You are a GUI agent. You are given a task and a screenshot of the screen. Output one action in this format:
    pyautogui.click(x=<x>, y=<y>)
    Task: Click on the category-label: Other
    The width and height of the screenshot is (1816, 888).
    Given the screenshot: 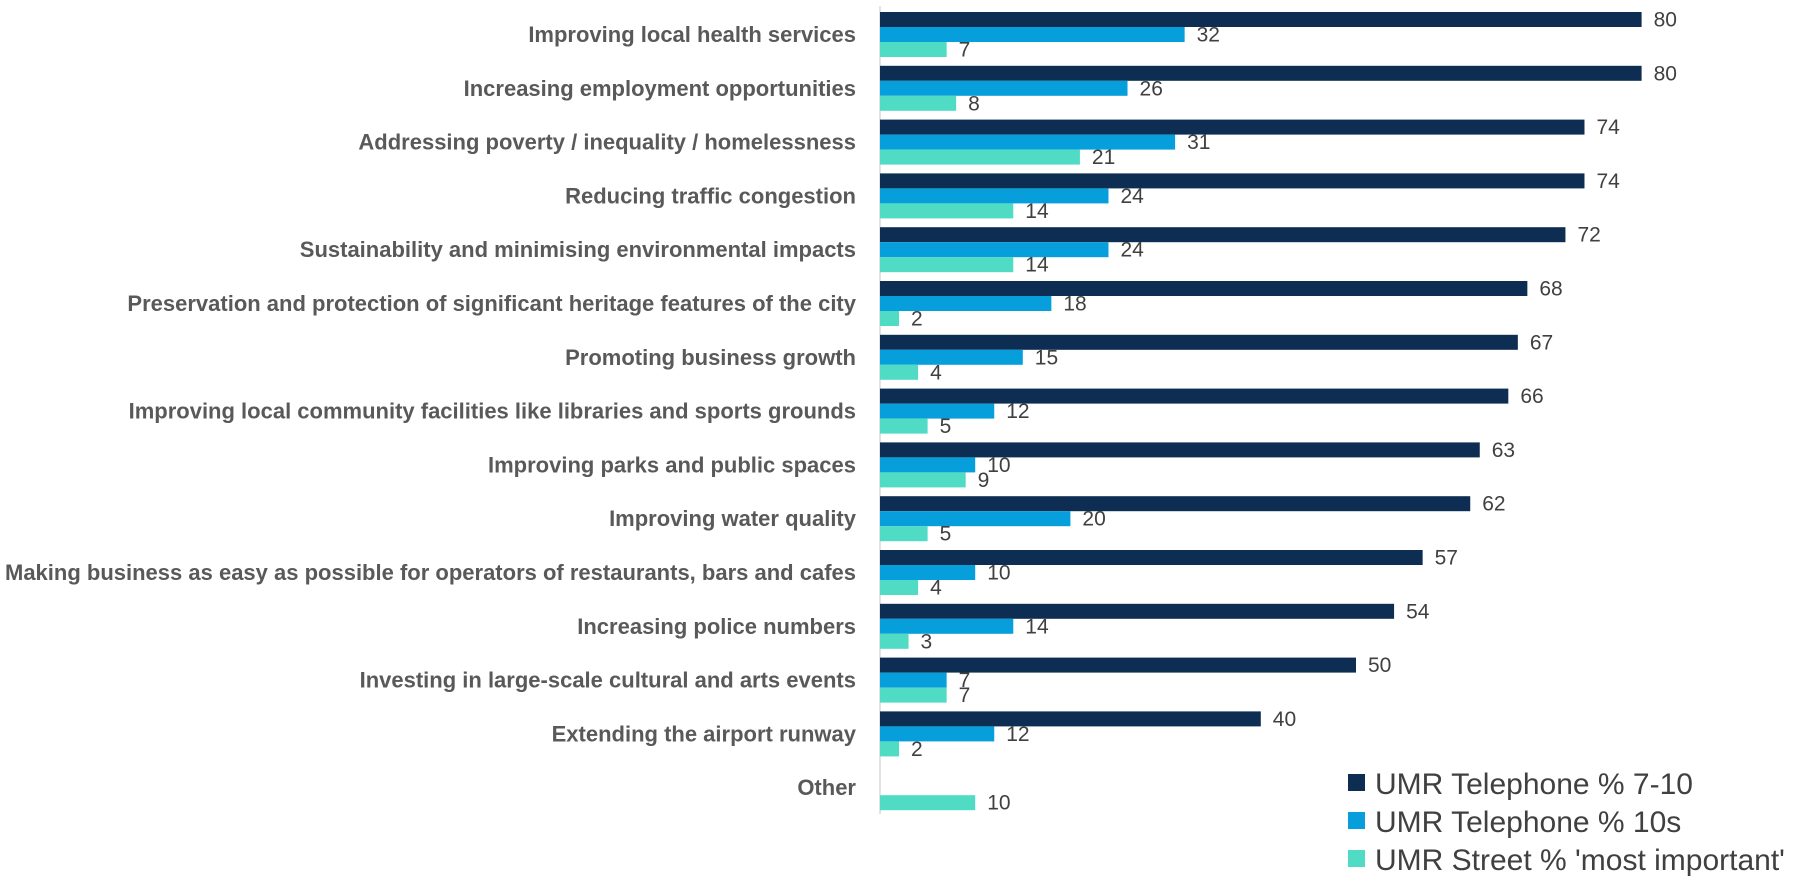 What is the action you would take?
    pyautogui.click(x=826, y=787)
    